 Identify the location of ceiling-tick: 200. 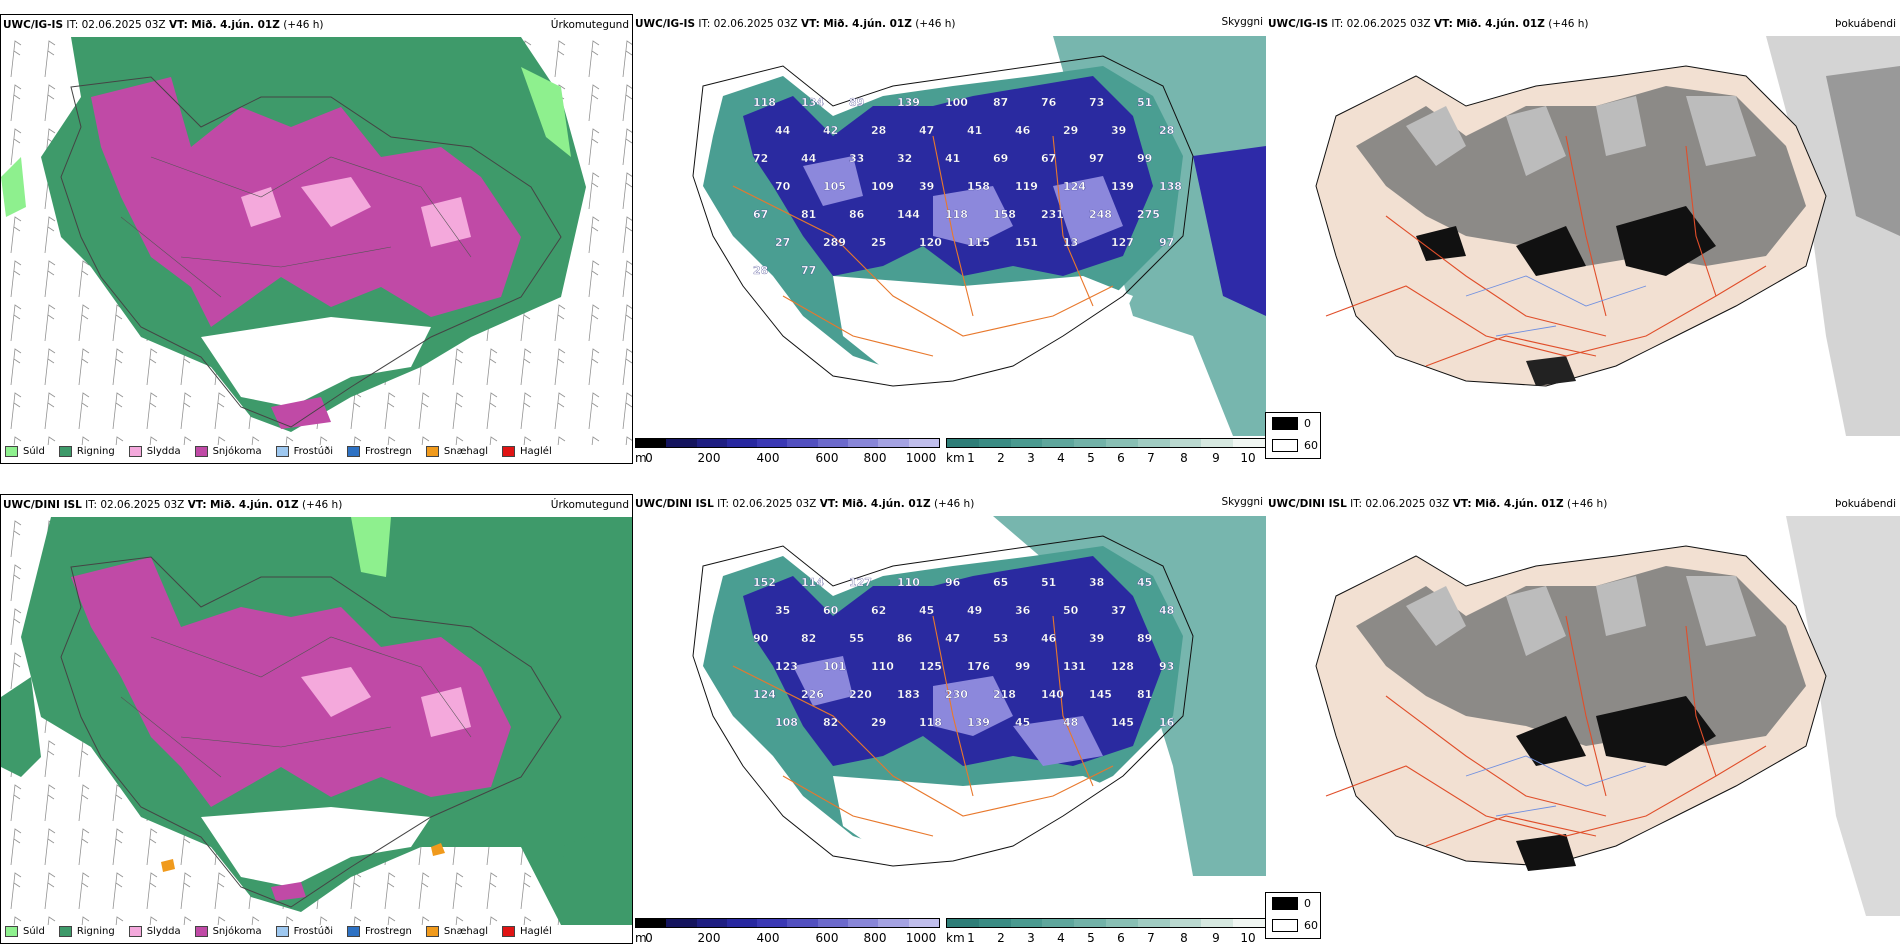
(709, 937).